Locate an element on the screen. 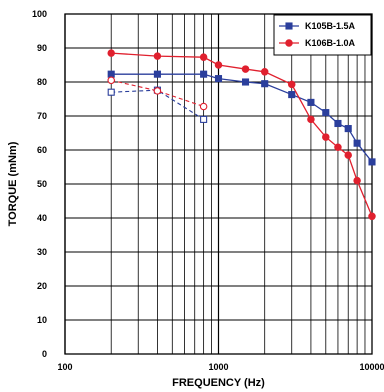 Image resolution: width=384 pixels, height=392 pixels. y-tick-label: 50 is located at coordinates (42, 184).